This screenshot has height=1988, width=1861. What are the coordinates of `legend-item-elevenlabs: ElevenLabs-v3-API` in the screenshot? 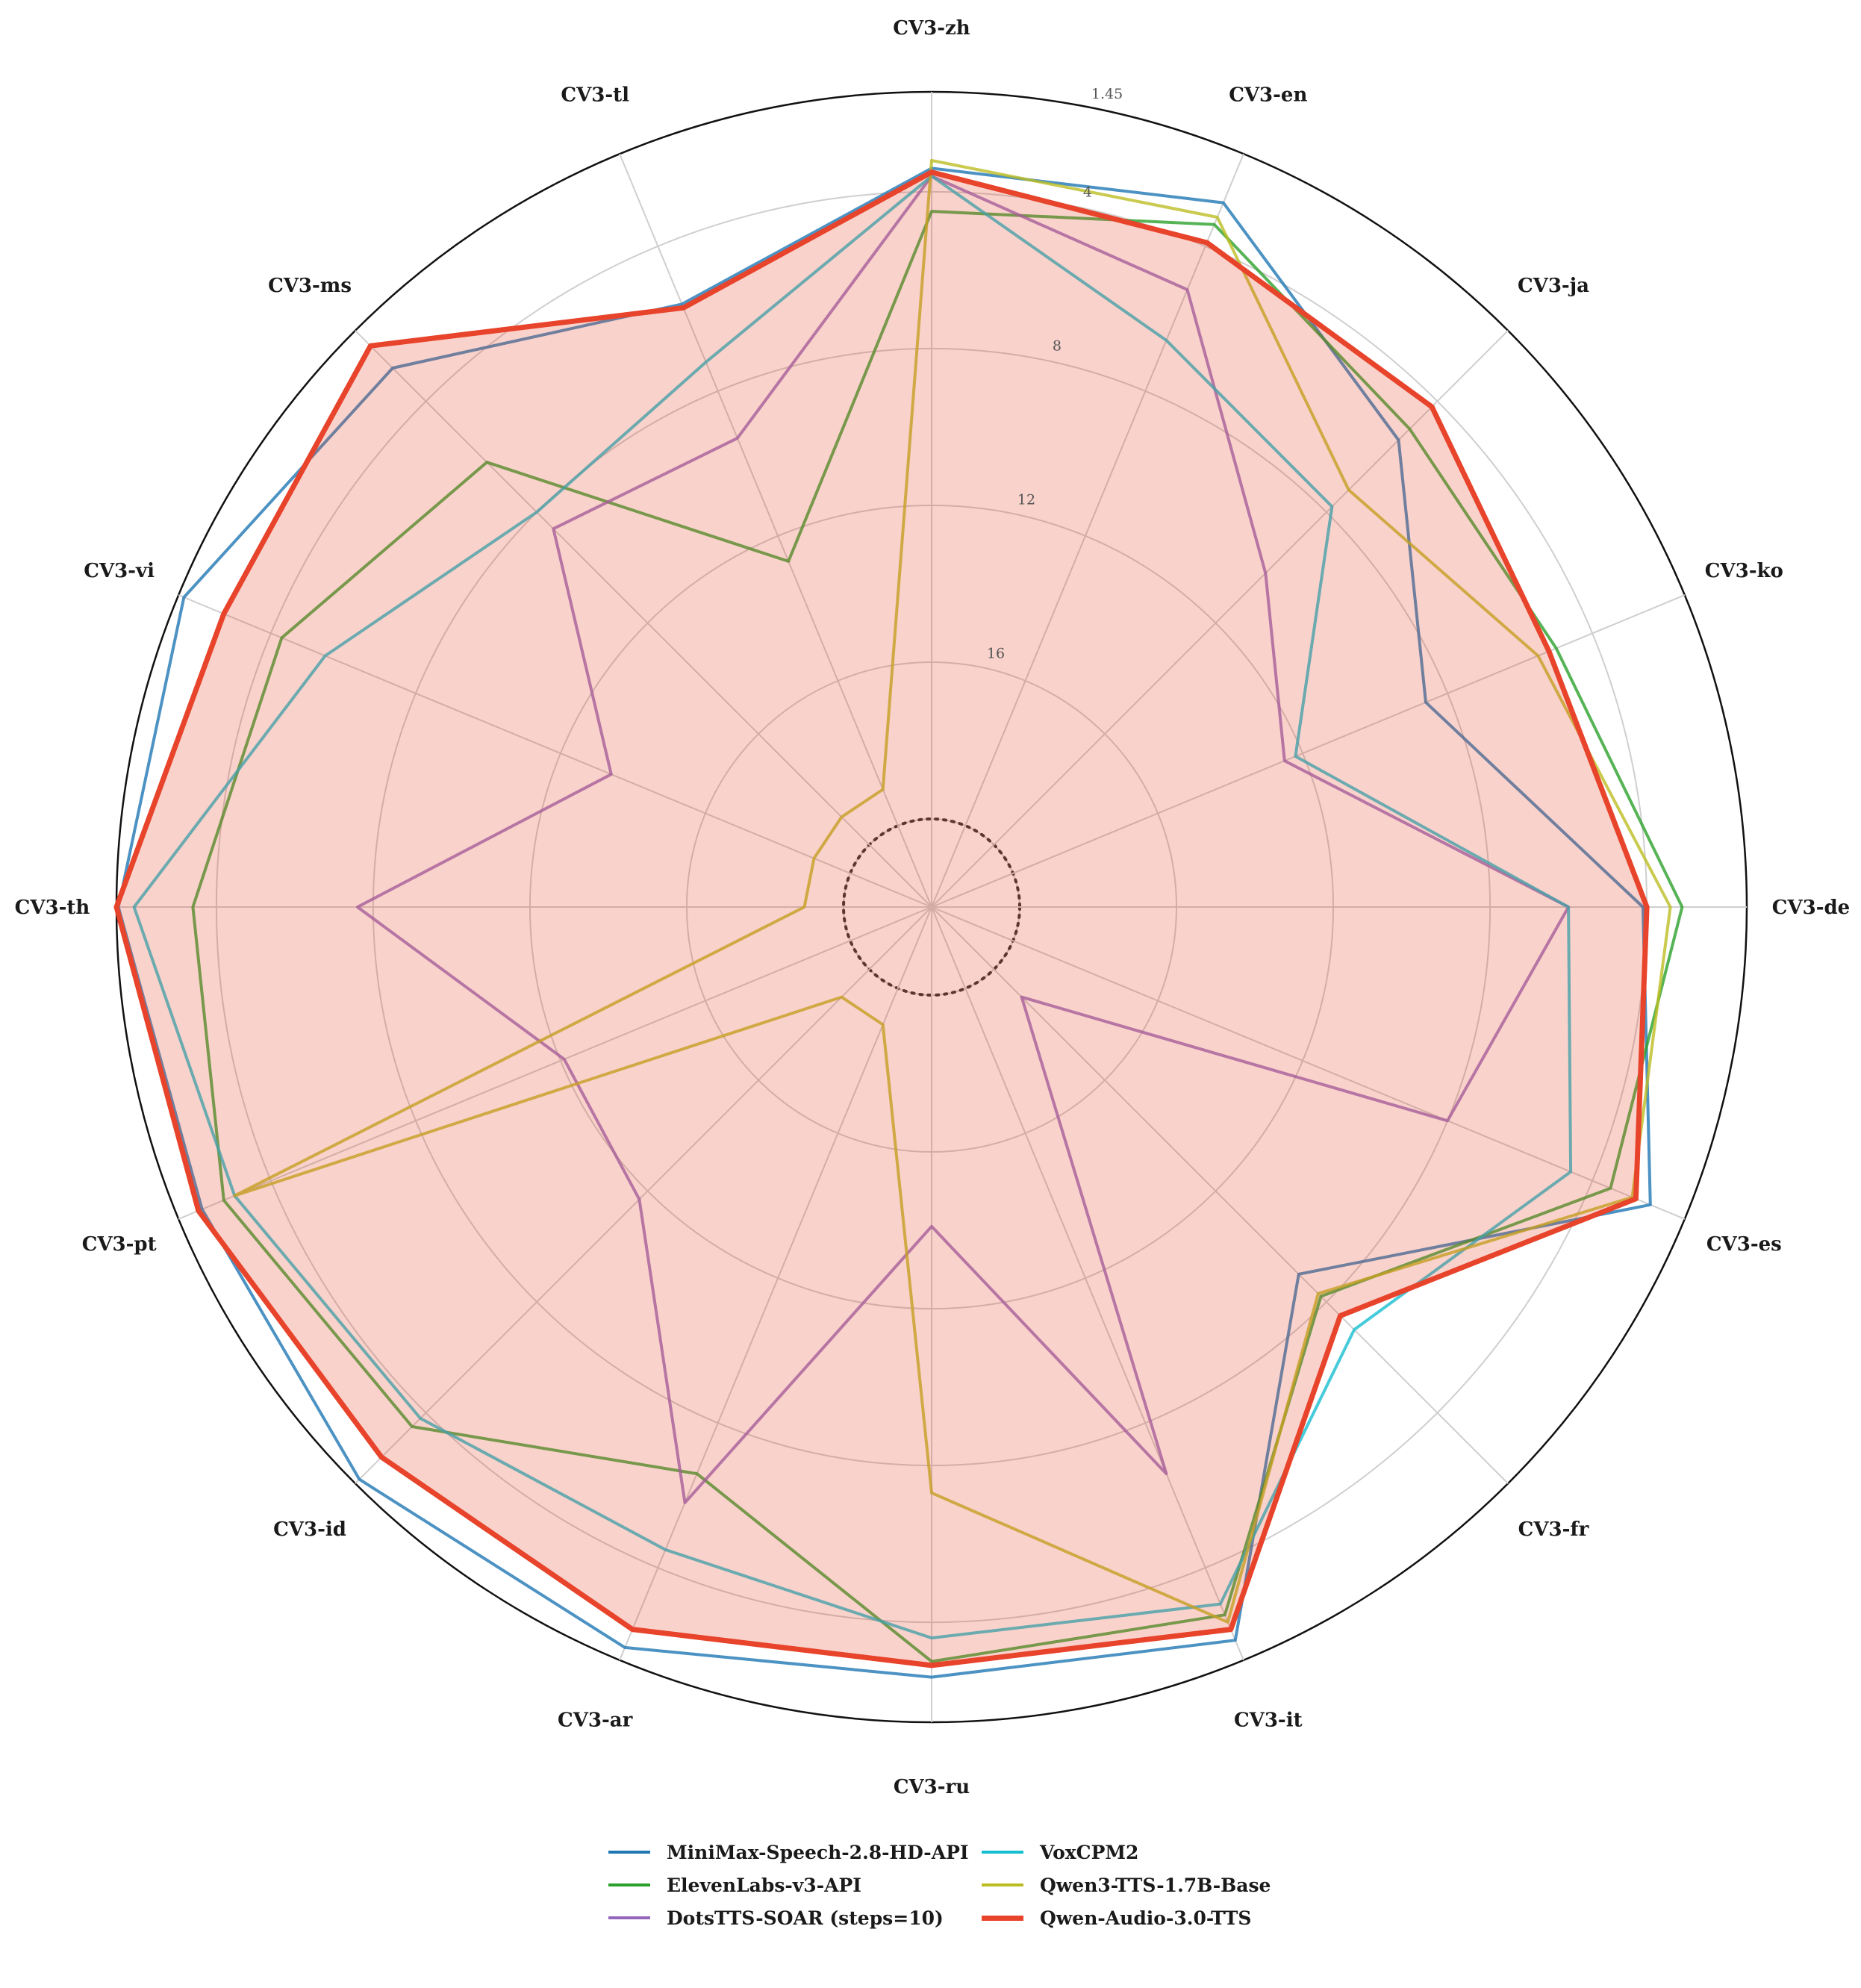 It's located at (795, 1885).